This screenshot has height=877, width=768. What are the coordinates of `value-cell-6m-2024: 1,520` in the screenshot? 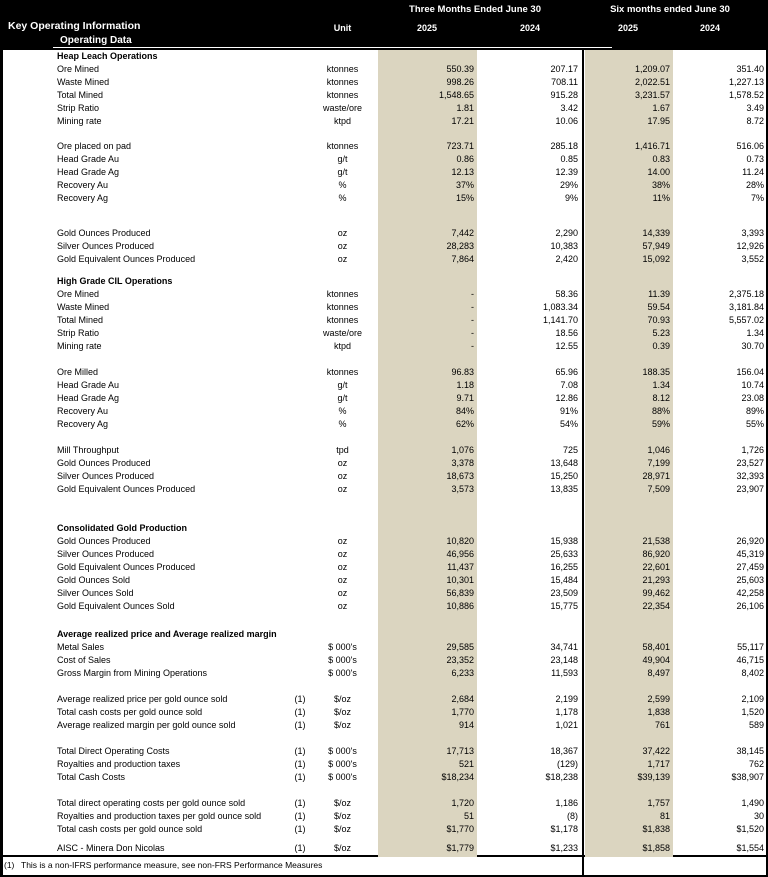 It's located at (752, 712).